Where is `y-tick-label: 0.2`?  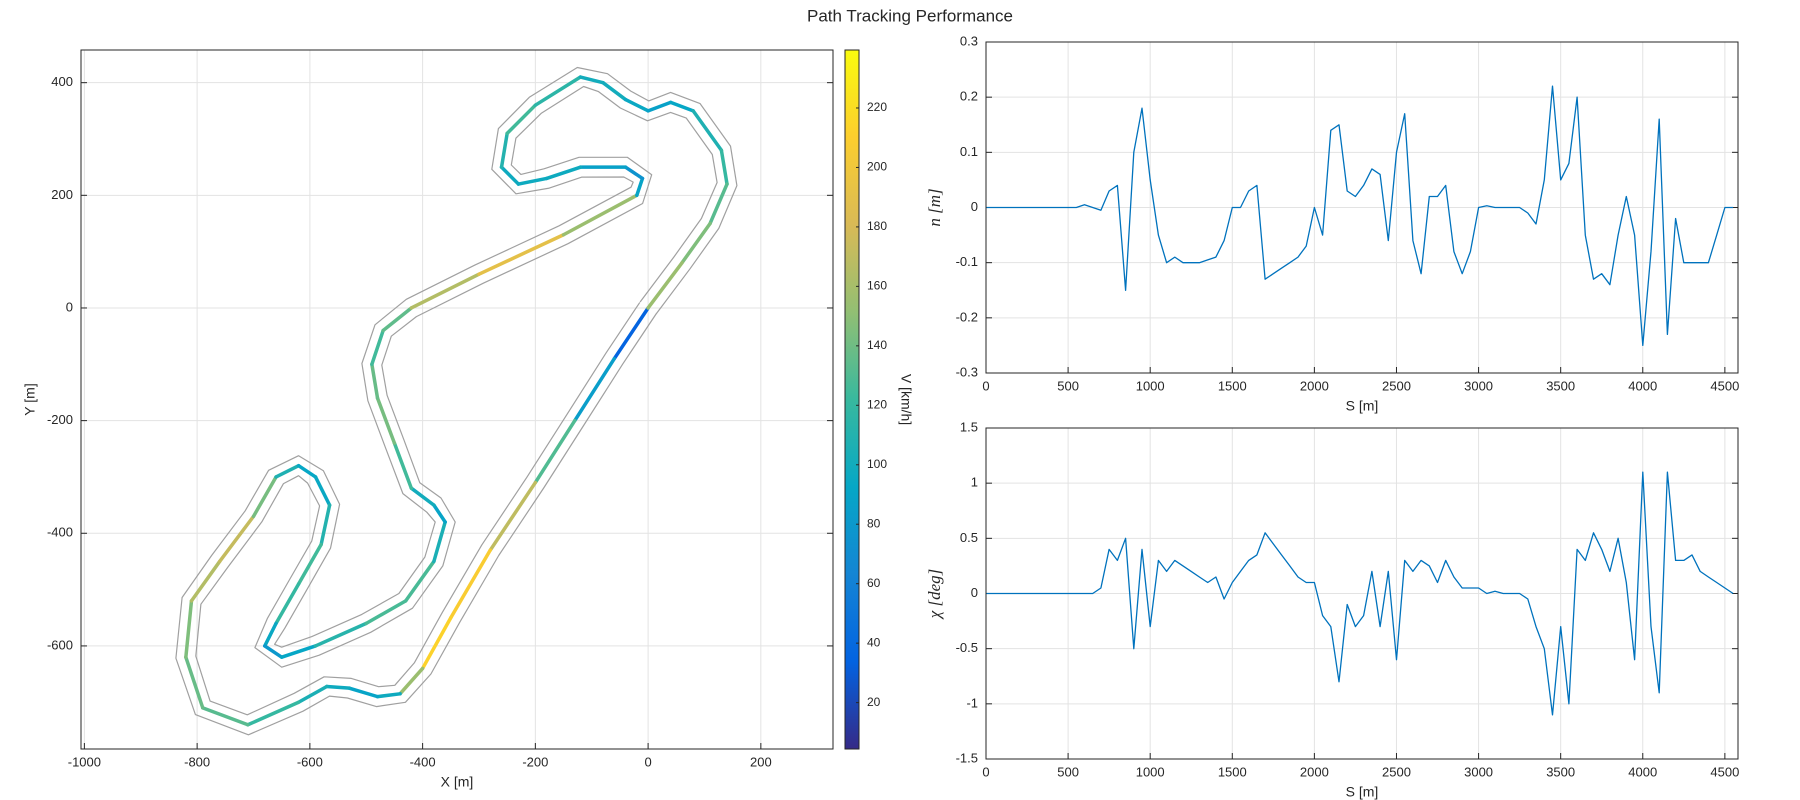
y-tick-label: 0.2 is located at coordinates (969, 96).